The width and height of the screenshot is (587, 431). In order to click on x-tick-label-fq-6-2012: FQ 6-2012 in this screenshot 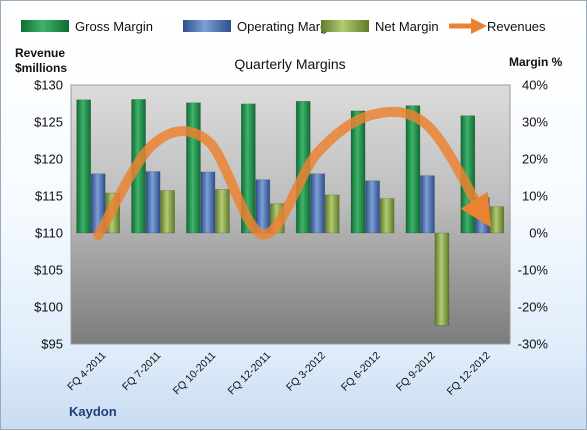, I will do `click(361, 372)`.